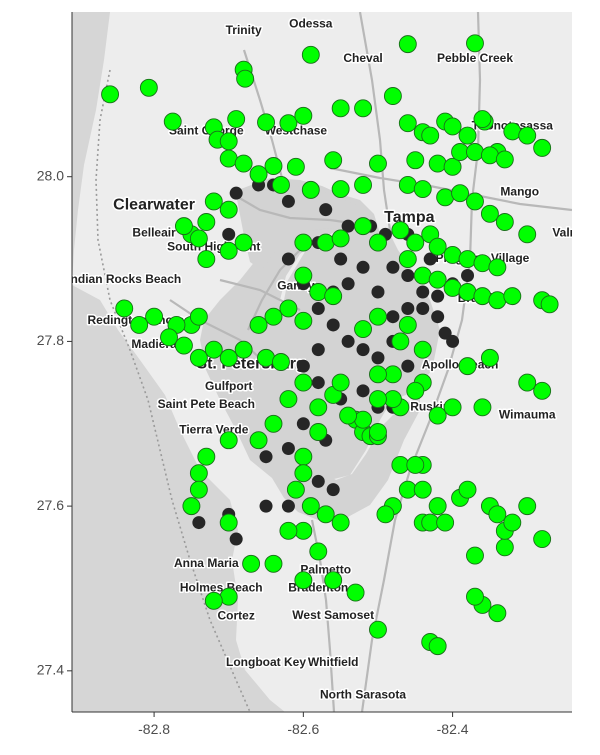 Image resolution: width=600 pixels, height=755 pixels. I want to click on place-label-odessa: Odessa, so click(311, 24).